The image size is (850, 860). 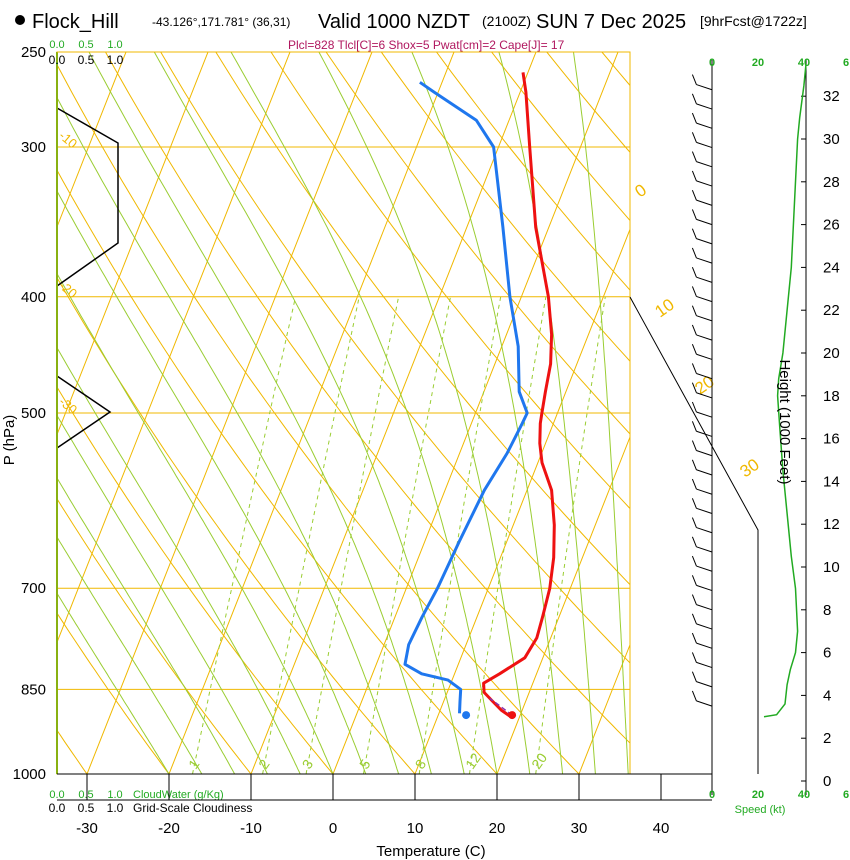 I want to click on station-name: Flock_Hill, so click(x=75, y=22).